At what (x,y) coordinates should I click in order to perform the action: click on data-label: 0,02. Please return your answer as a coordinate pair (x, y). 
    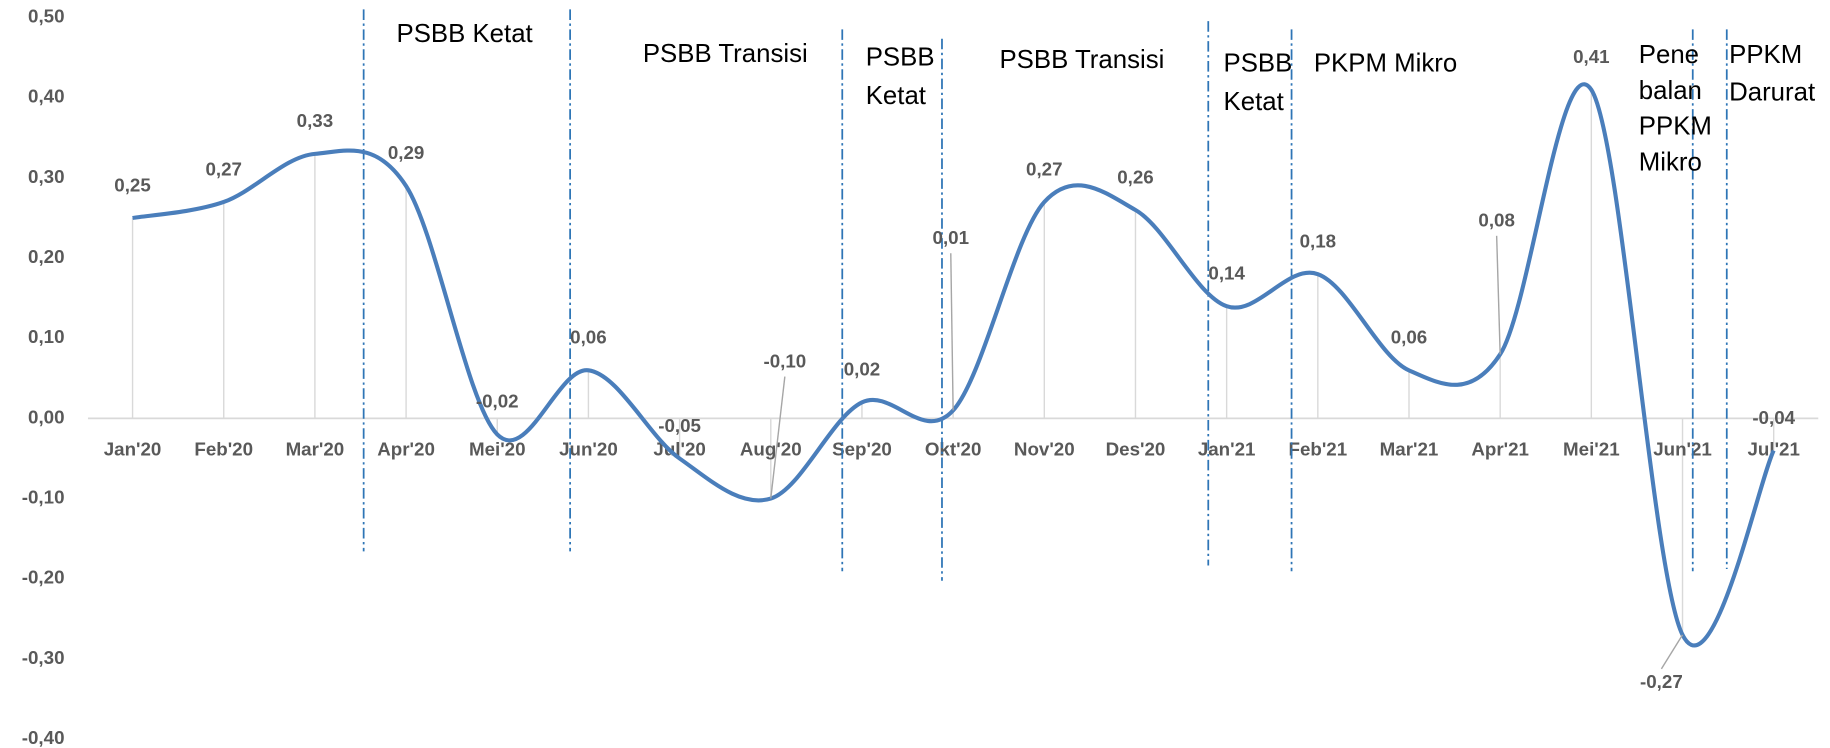
    Looking at the image, I should click on (862, 369).